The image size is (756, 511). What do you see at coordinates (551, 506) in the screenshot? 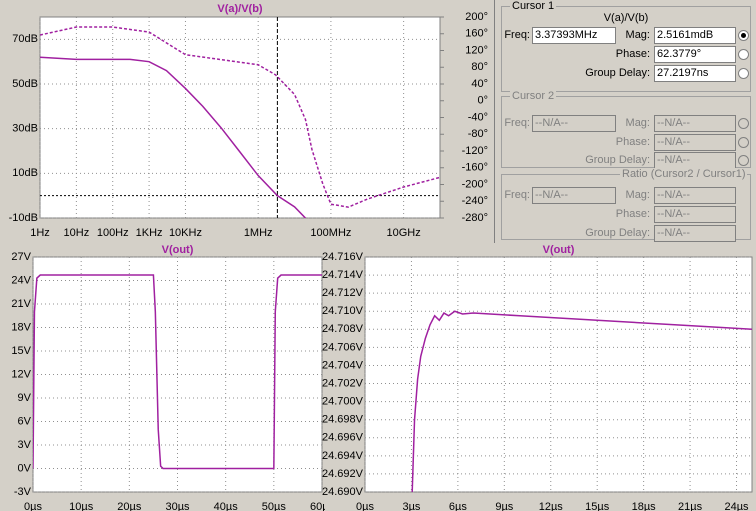
I see `x-tick-label: 12µs` at bounding box center [551, 506].